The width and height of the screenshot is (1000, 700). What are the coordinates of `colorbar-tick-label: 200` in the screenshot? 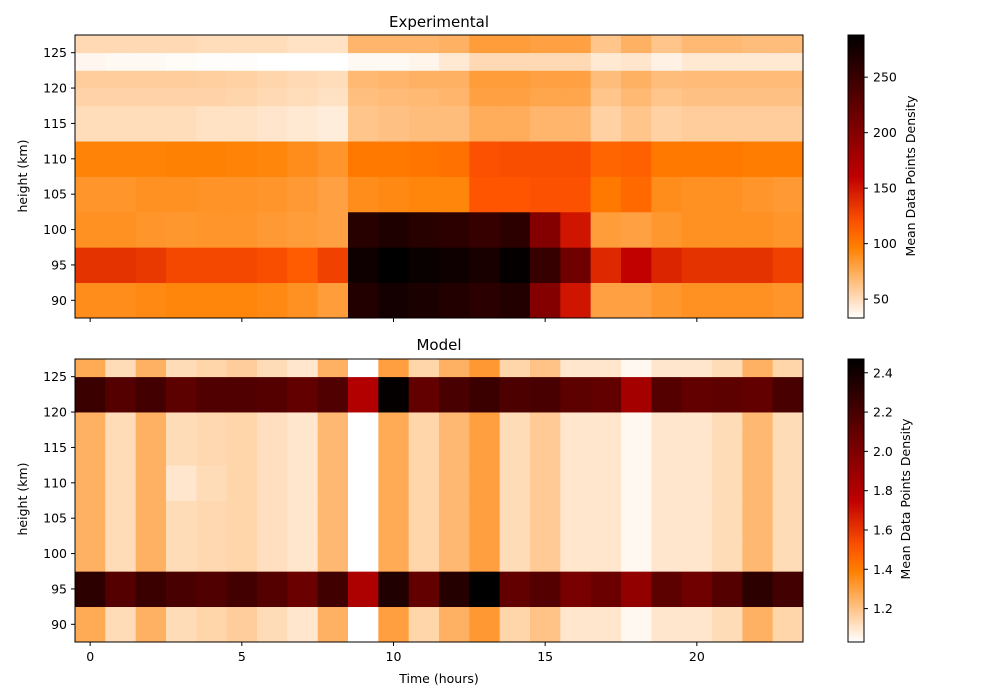 It's located at (885, 132).